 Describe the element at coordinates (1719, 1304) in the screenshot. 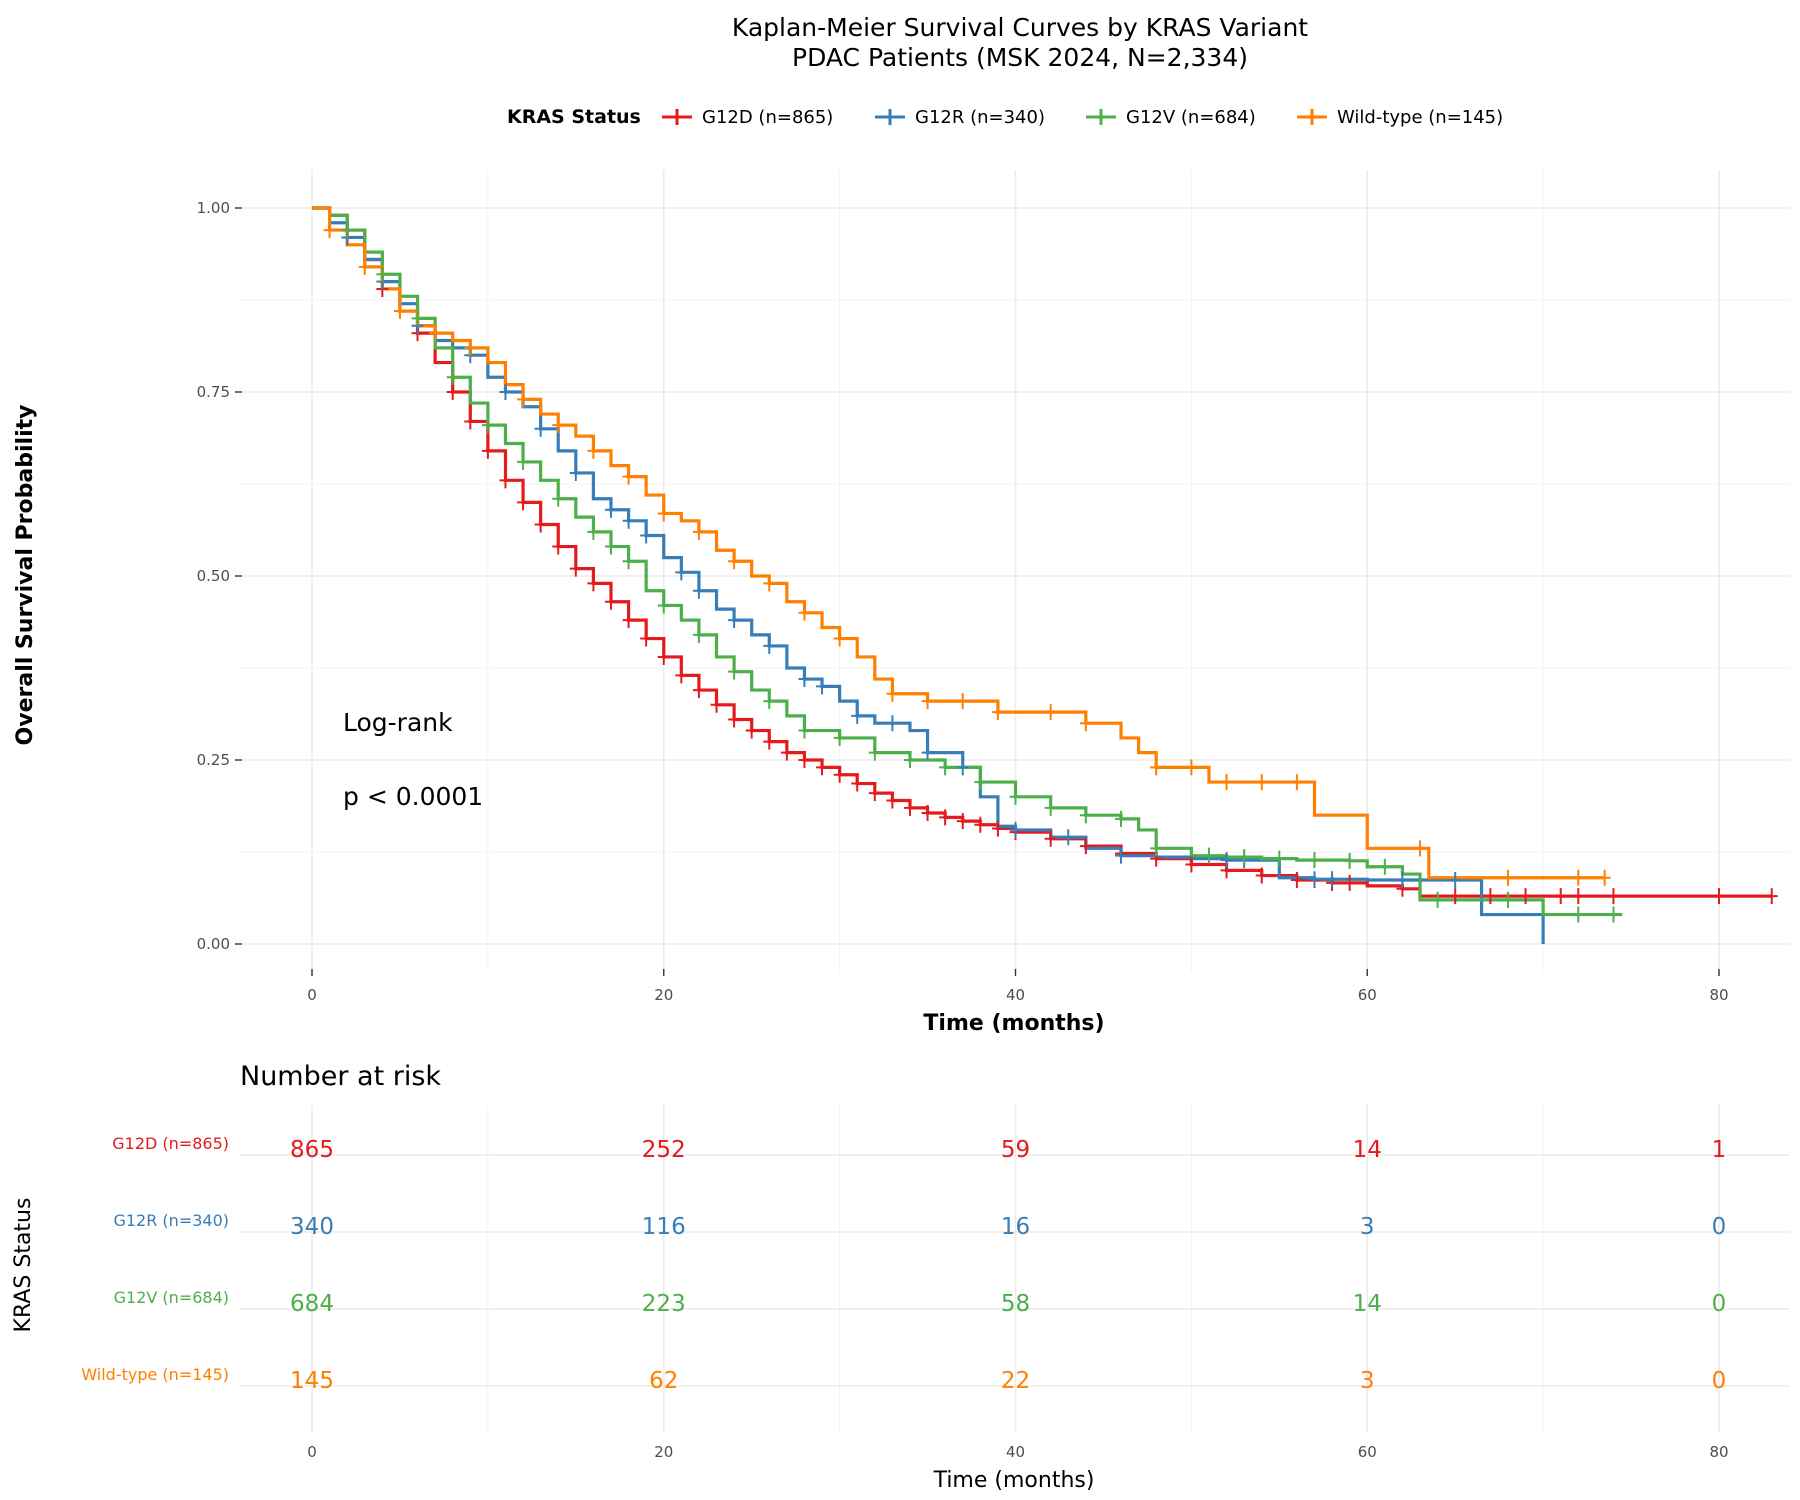

I see `risk-count-g12v: 0` at that location.